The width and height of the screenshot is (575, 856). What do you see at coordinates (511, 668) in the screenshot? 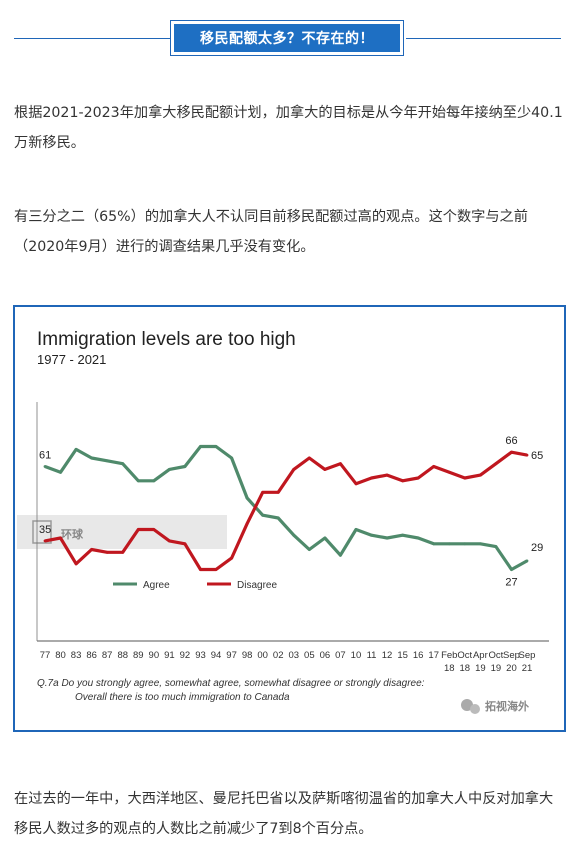
I see `x-tick-label-line2: 20` at bounding box center [511, 668].